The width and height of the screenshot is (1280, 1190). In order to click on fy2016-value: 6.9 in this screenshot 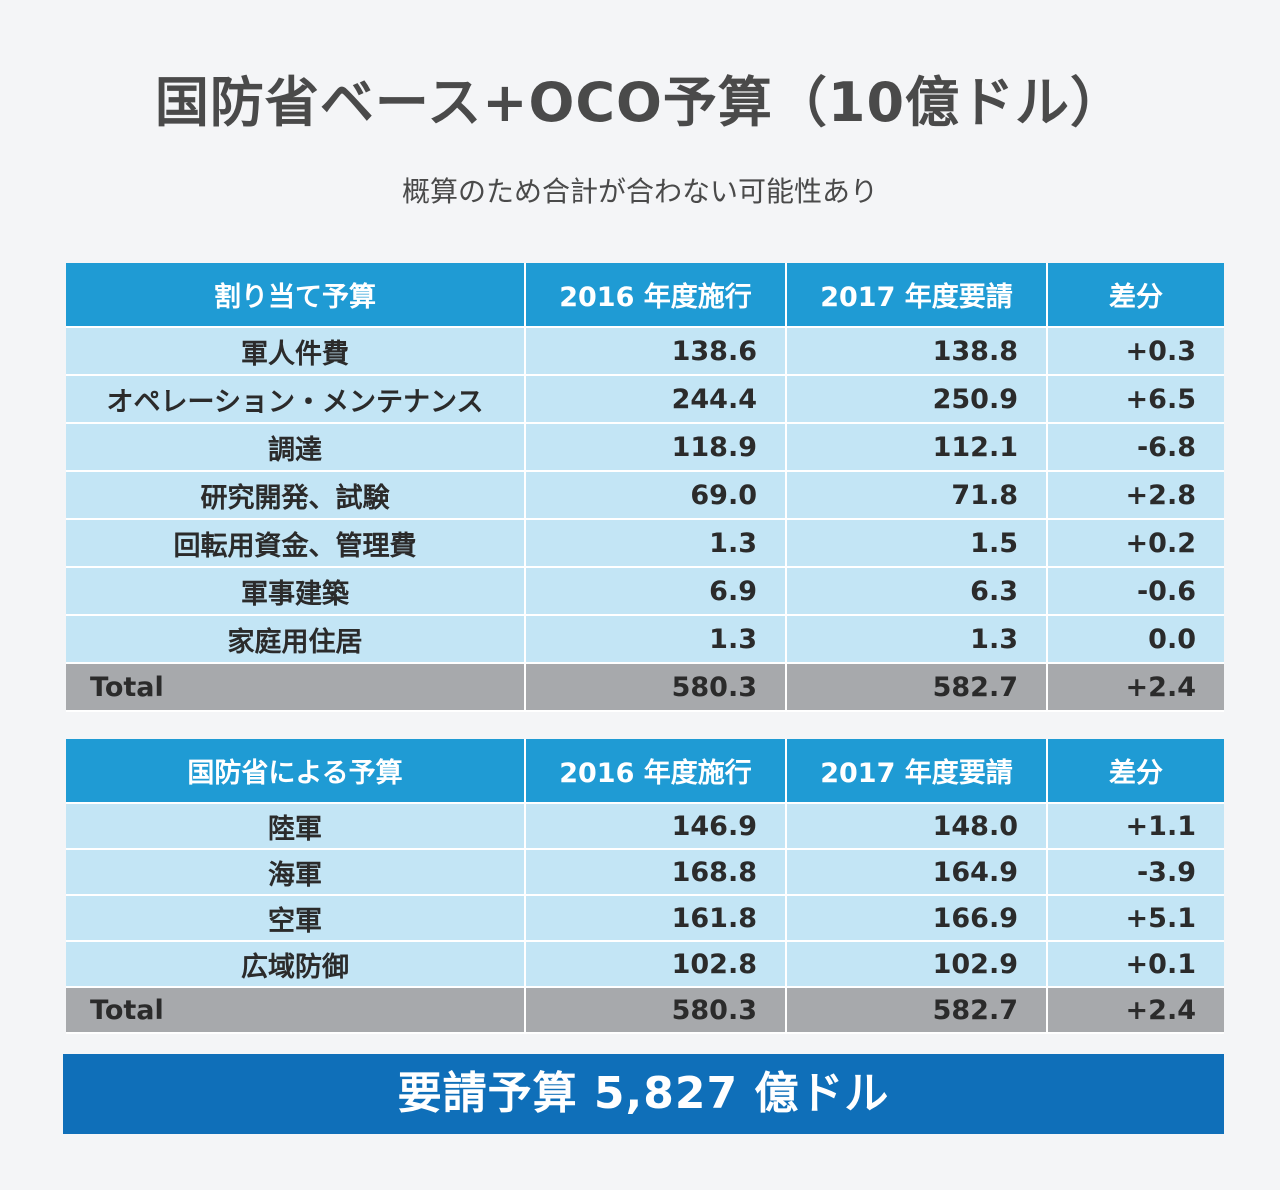, I will do `click(655, 591)`.